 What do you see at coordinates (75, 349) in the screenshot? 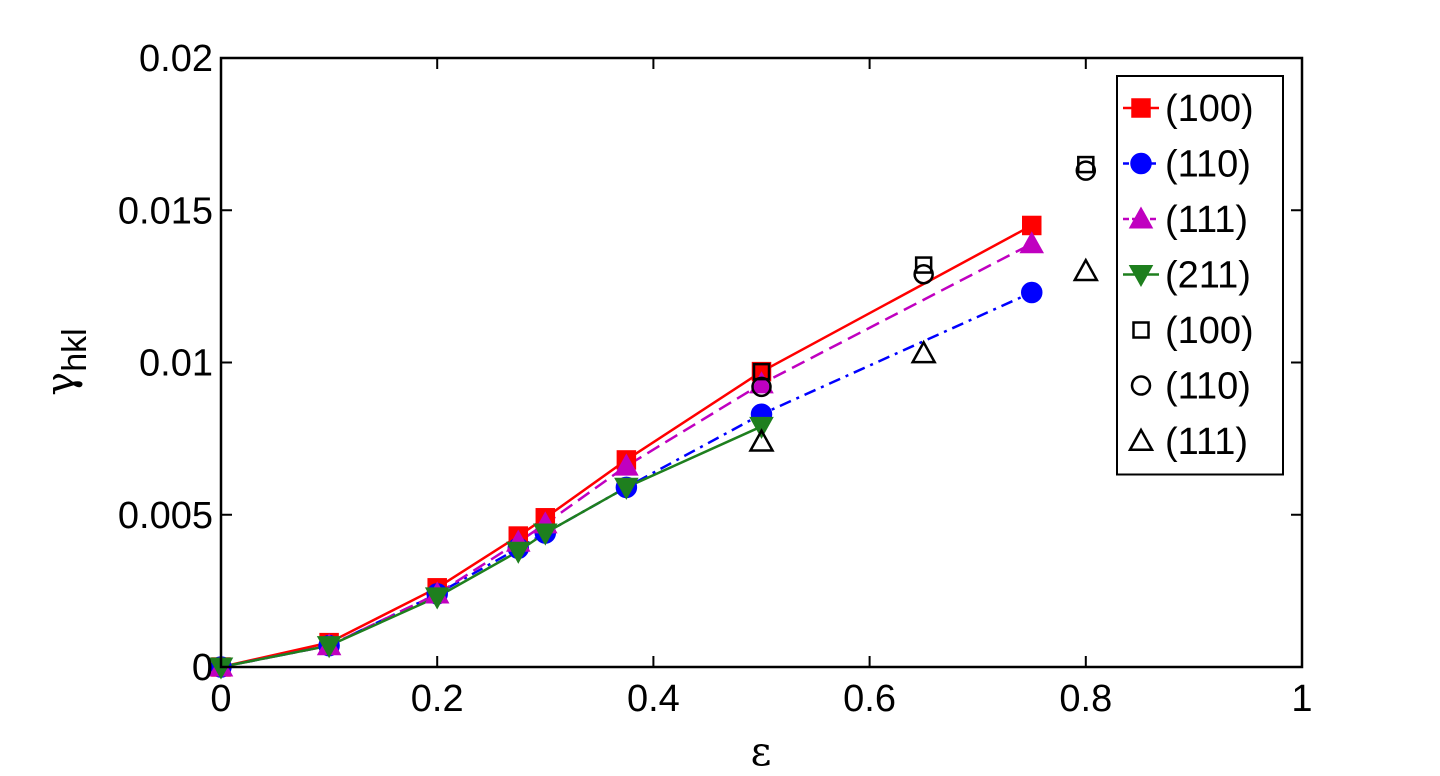
I see `y-axis-label-sub: hkl` at bounding box center [75, 349].